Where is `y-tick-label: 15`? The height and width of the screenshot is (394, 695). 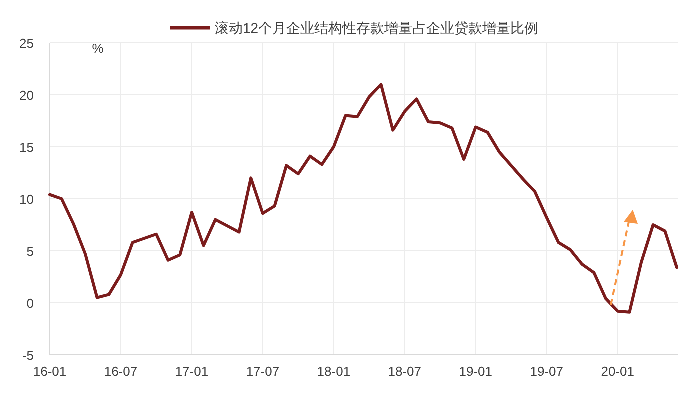
y-tick-label: 15 is located at coordinates (27, 147).